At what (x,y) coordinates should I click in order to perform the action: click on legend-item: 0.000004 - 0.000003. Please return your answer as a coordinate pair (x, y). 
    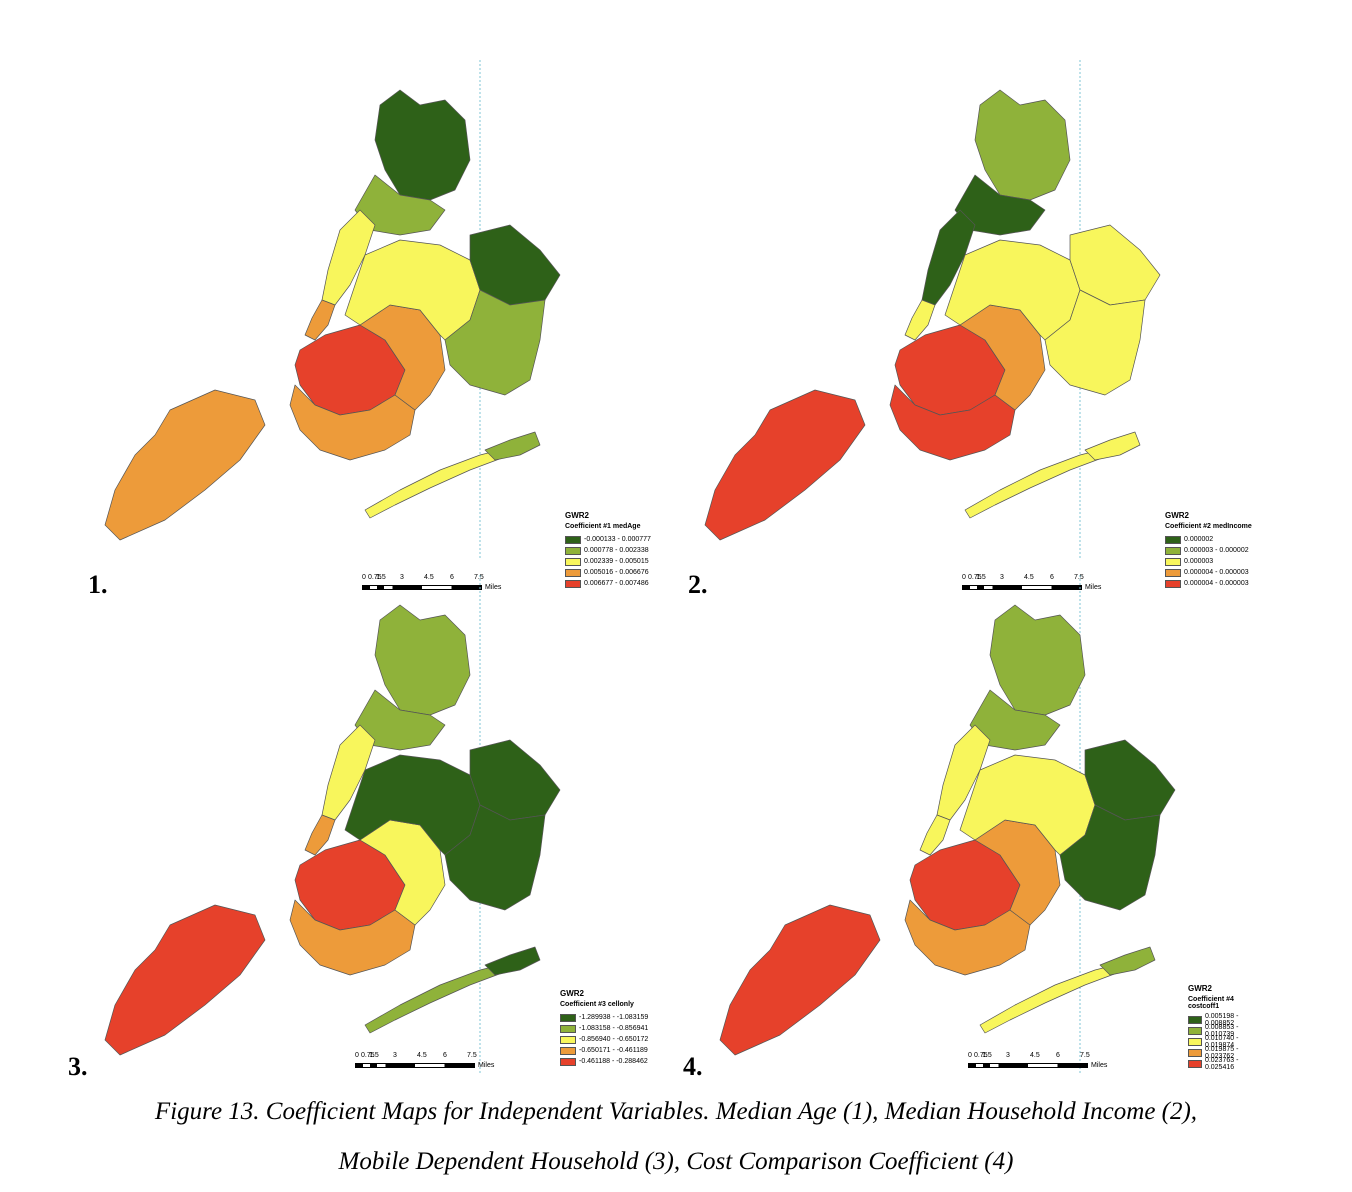
    Looking at the image, I should click on (1208, 583).